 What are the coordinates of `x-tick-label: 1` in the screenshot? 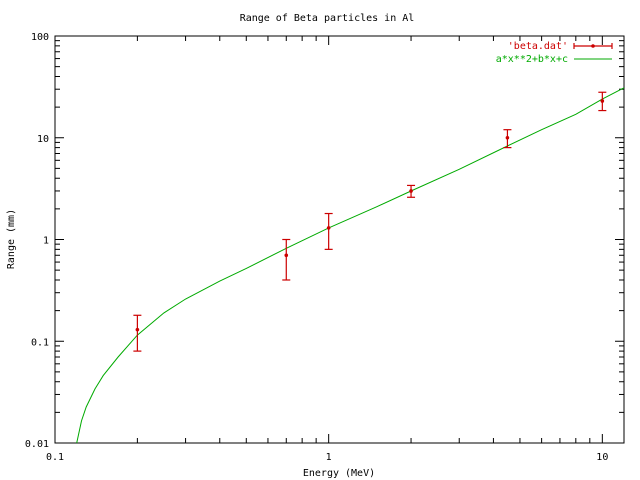 It's located at (329, 457).